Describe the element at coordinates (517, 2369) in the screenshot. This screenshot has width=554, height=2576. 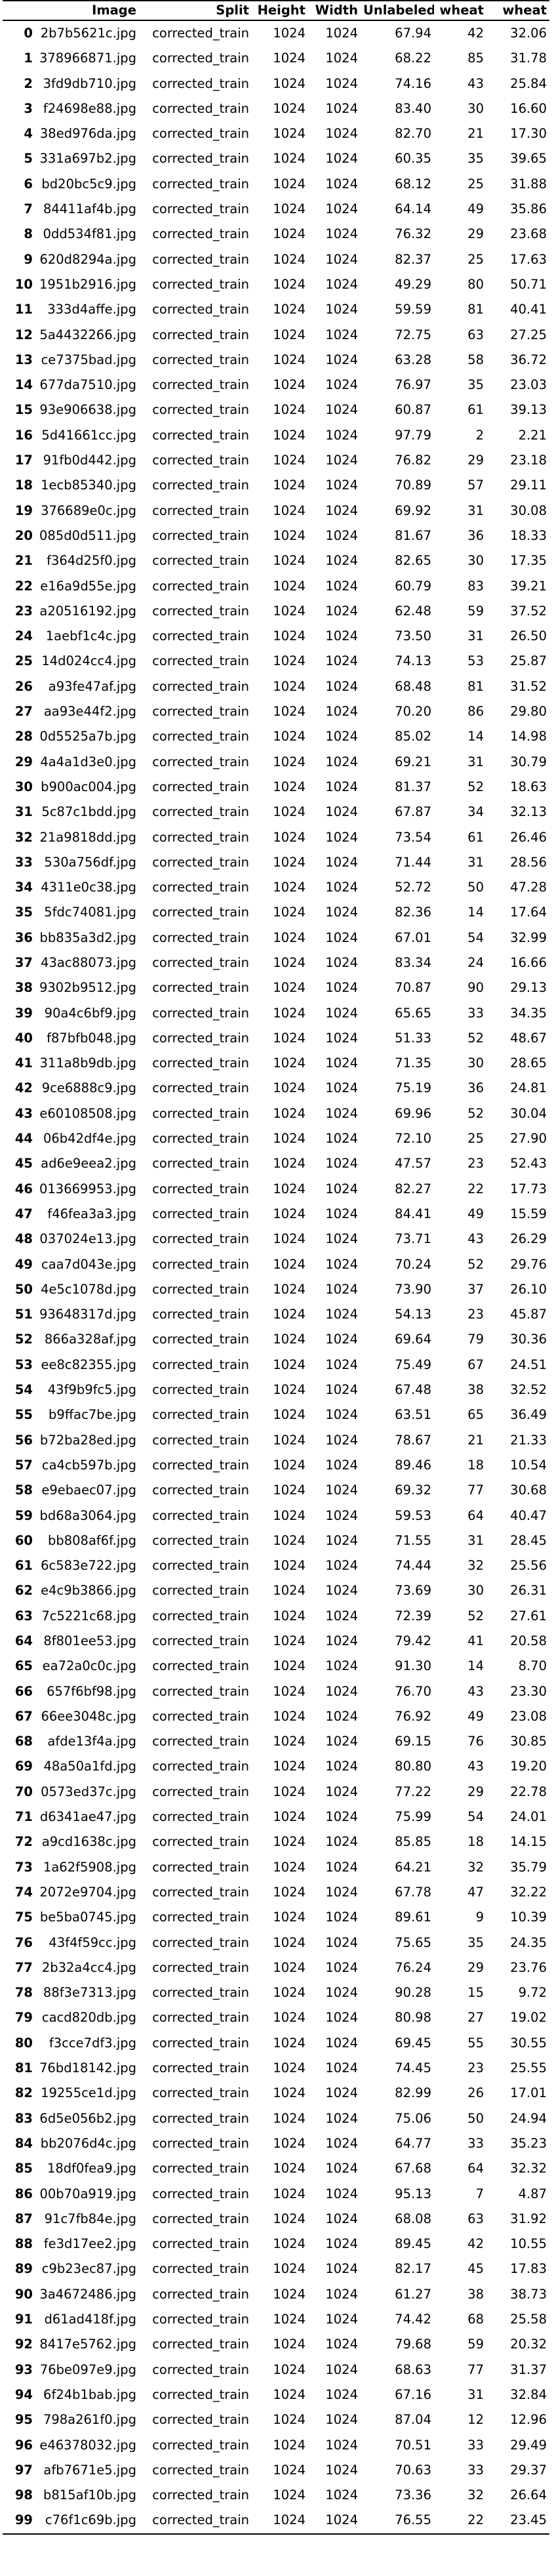
I see `wheat-percent-cell: 31.37` at that location.